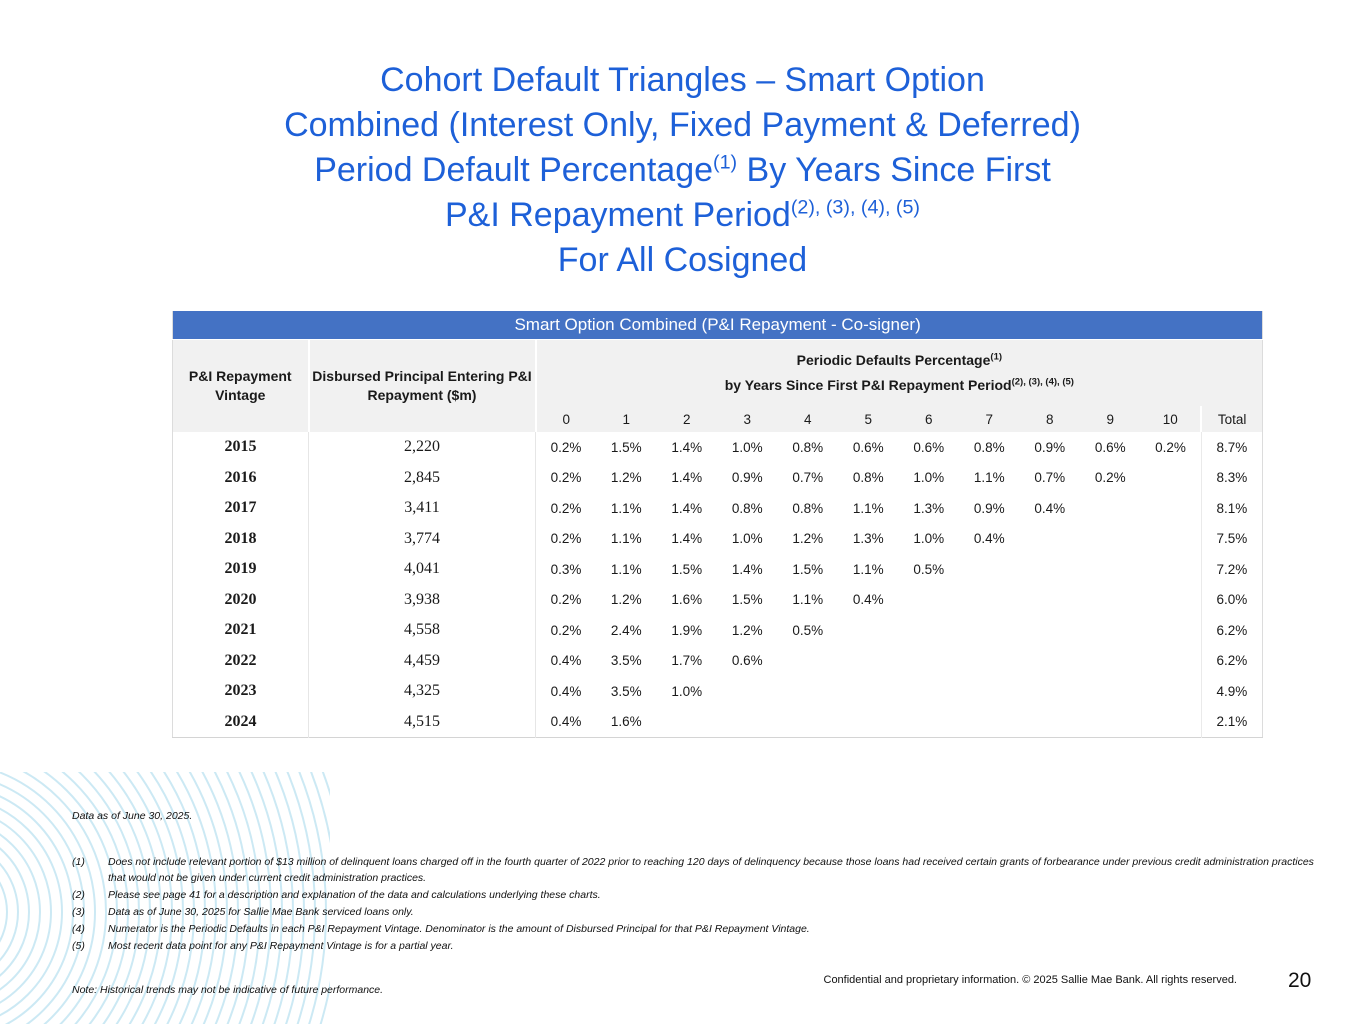 Image resolution: width=1365 pixels, height=1024 pixels. What do you see at coordinates (240, 447) in the screenshot?
I see `vintage-cell: 2015` at bounding box center [240, 447].